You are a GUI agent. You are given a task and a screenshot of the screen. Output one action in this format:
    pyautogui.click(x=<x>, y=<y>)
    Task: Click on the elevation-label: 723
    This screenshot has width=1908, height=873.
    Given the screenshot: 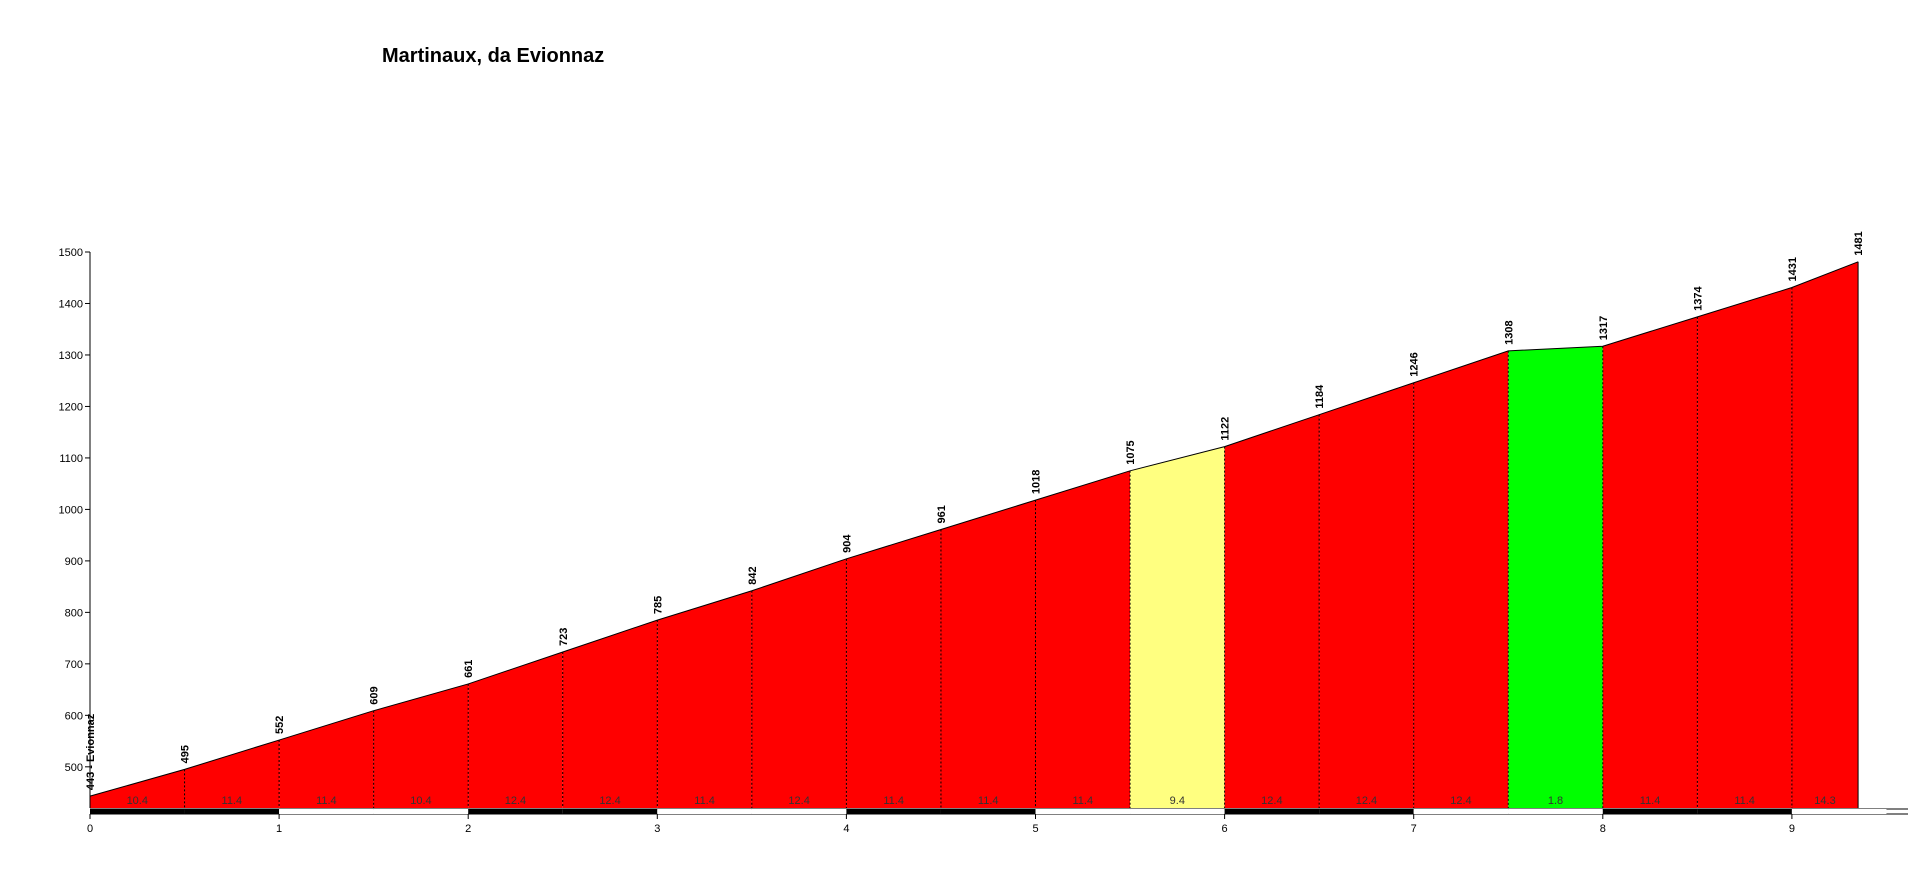 What is the action you would take?
    pyautogui.click(x=564, y=637)
    